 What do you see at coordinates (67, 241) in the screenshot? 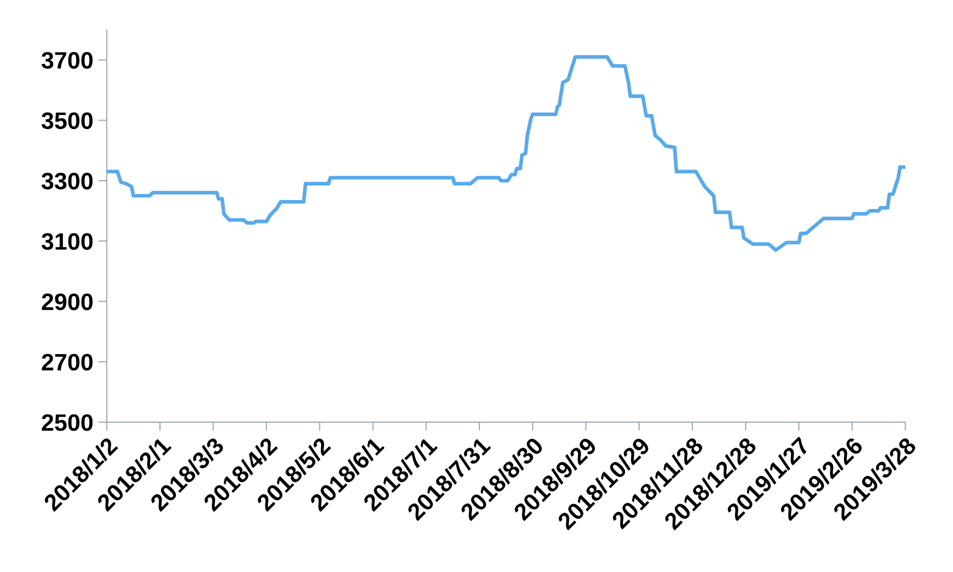
I see `y-tick-label: 3100` at bounding box center [67, 241].